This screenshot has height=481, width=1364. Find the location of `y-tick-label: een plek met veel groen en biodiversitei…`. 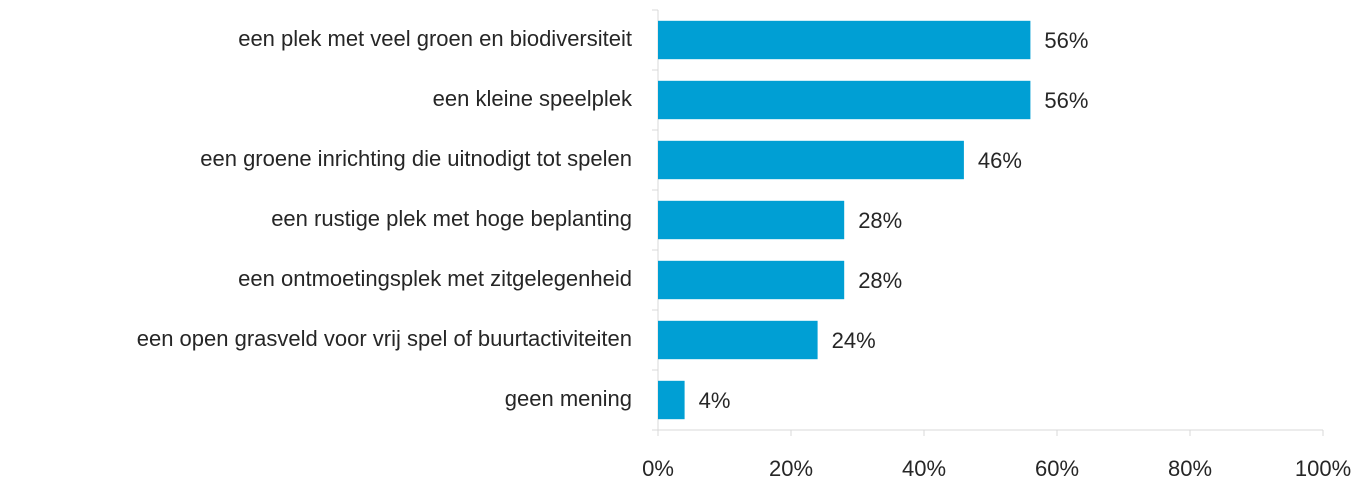

y-tick-label: een plek met veel groen en biodiversitei… is located at coordinates (435, 38).